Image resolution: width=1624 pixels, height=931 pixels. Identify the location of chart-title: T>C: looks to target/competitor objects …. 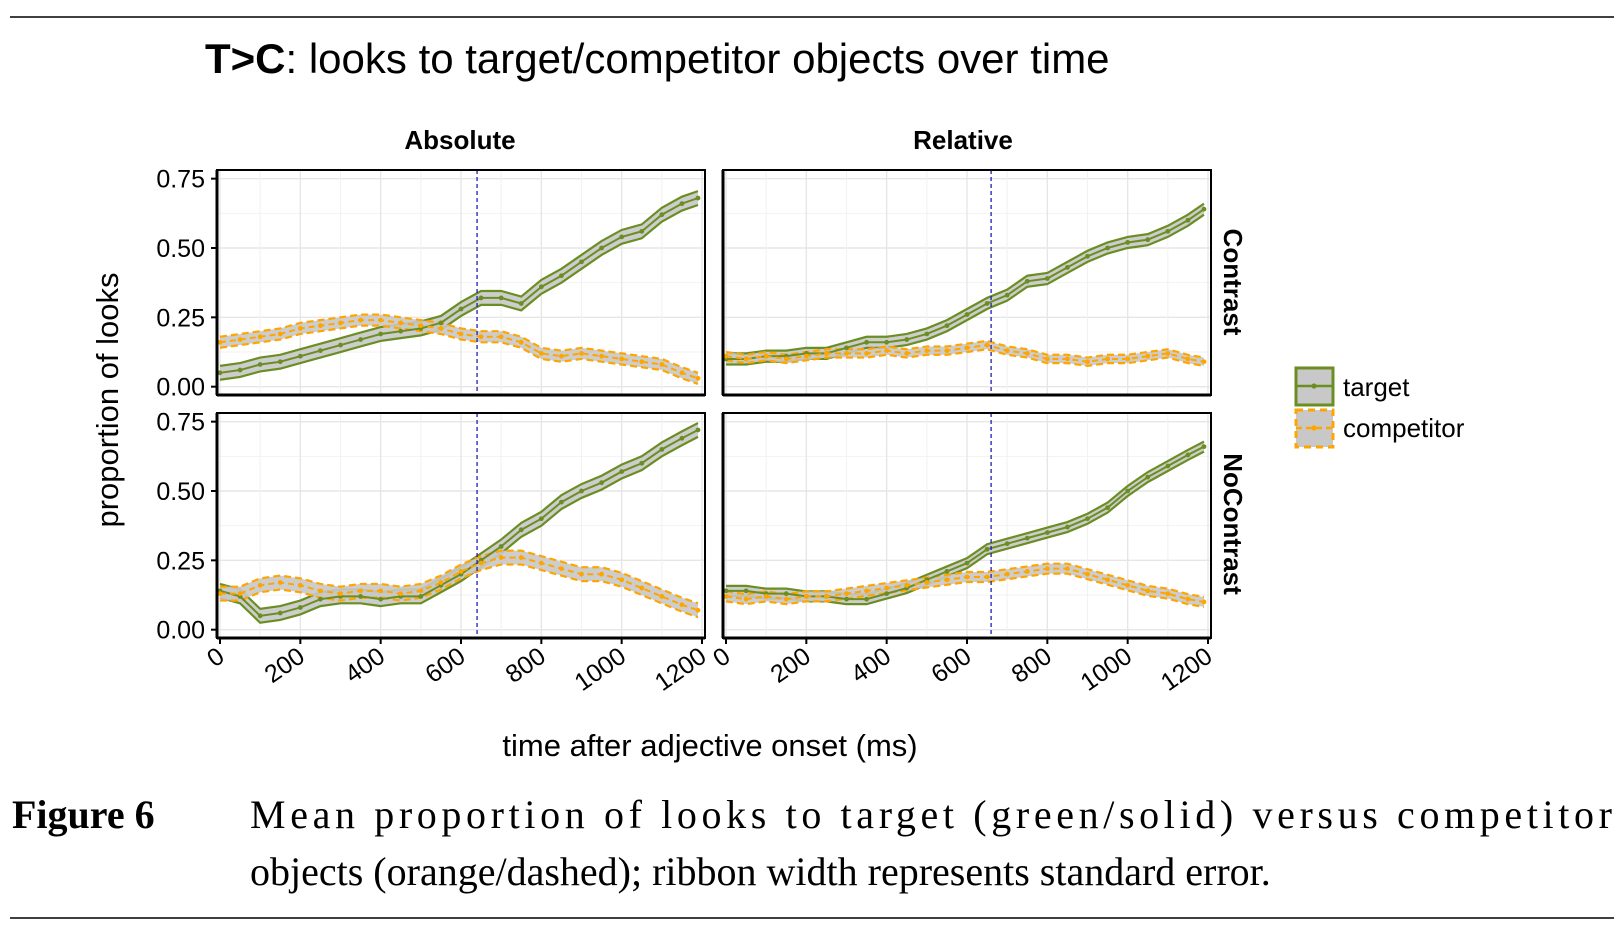
(657, 58).